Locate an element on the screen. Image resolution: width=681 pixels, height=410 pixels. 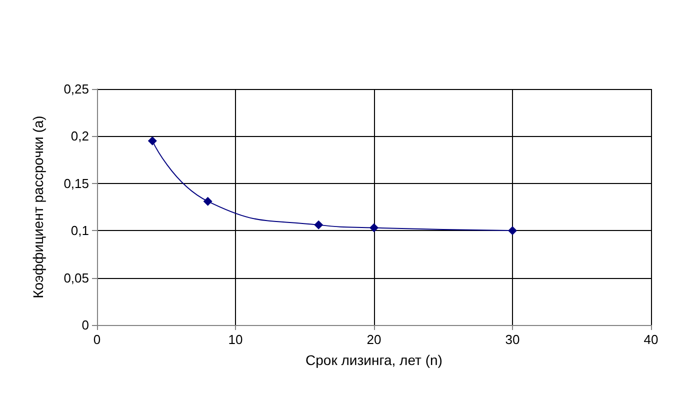
x-tick-label: 10 is located at coordinates (235, 339).